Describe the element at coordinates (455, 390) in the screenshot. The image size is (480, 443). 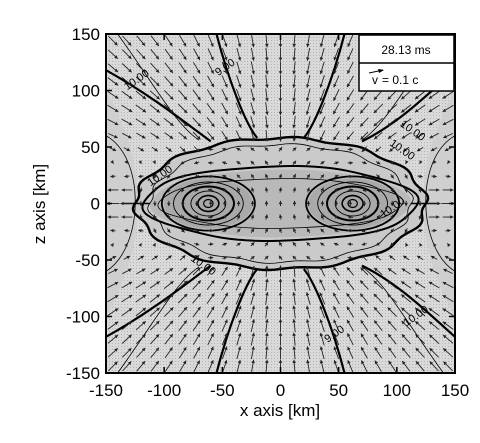
I see `x-tick-label: 150` at that location.